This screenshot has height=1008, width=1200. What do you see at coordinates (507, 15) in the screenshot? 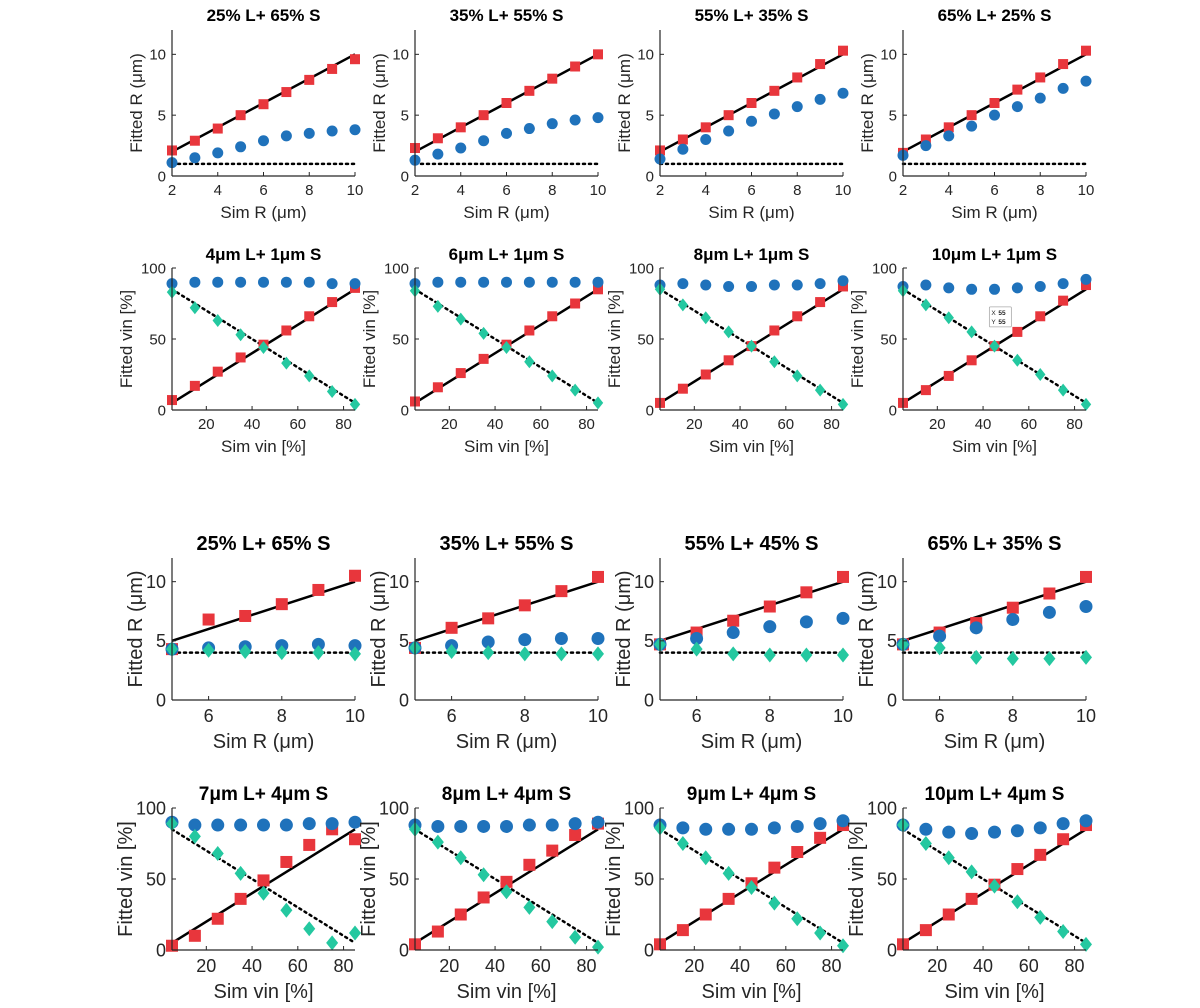
I see `subplot-title: 35% L+ 55% S` at bounding box center [507, 15].